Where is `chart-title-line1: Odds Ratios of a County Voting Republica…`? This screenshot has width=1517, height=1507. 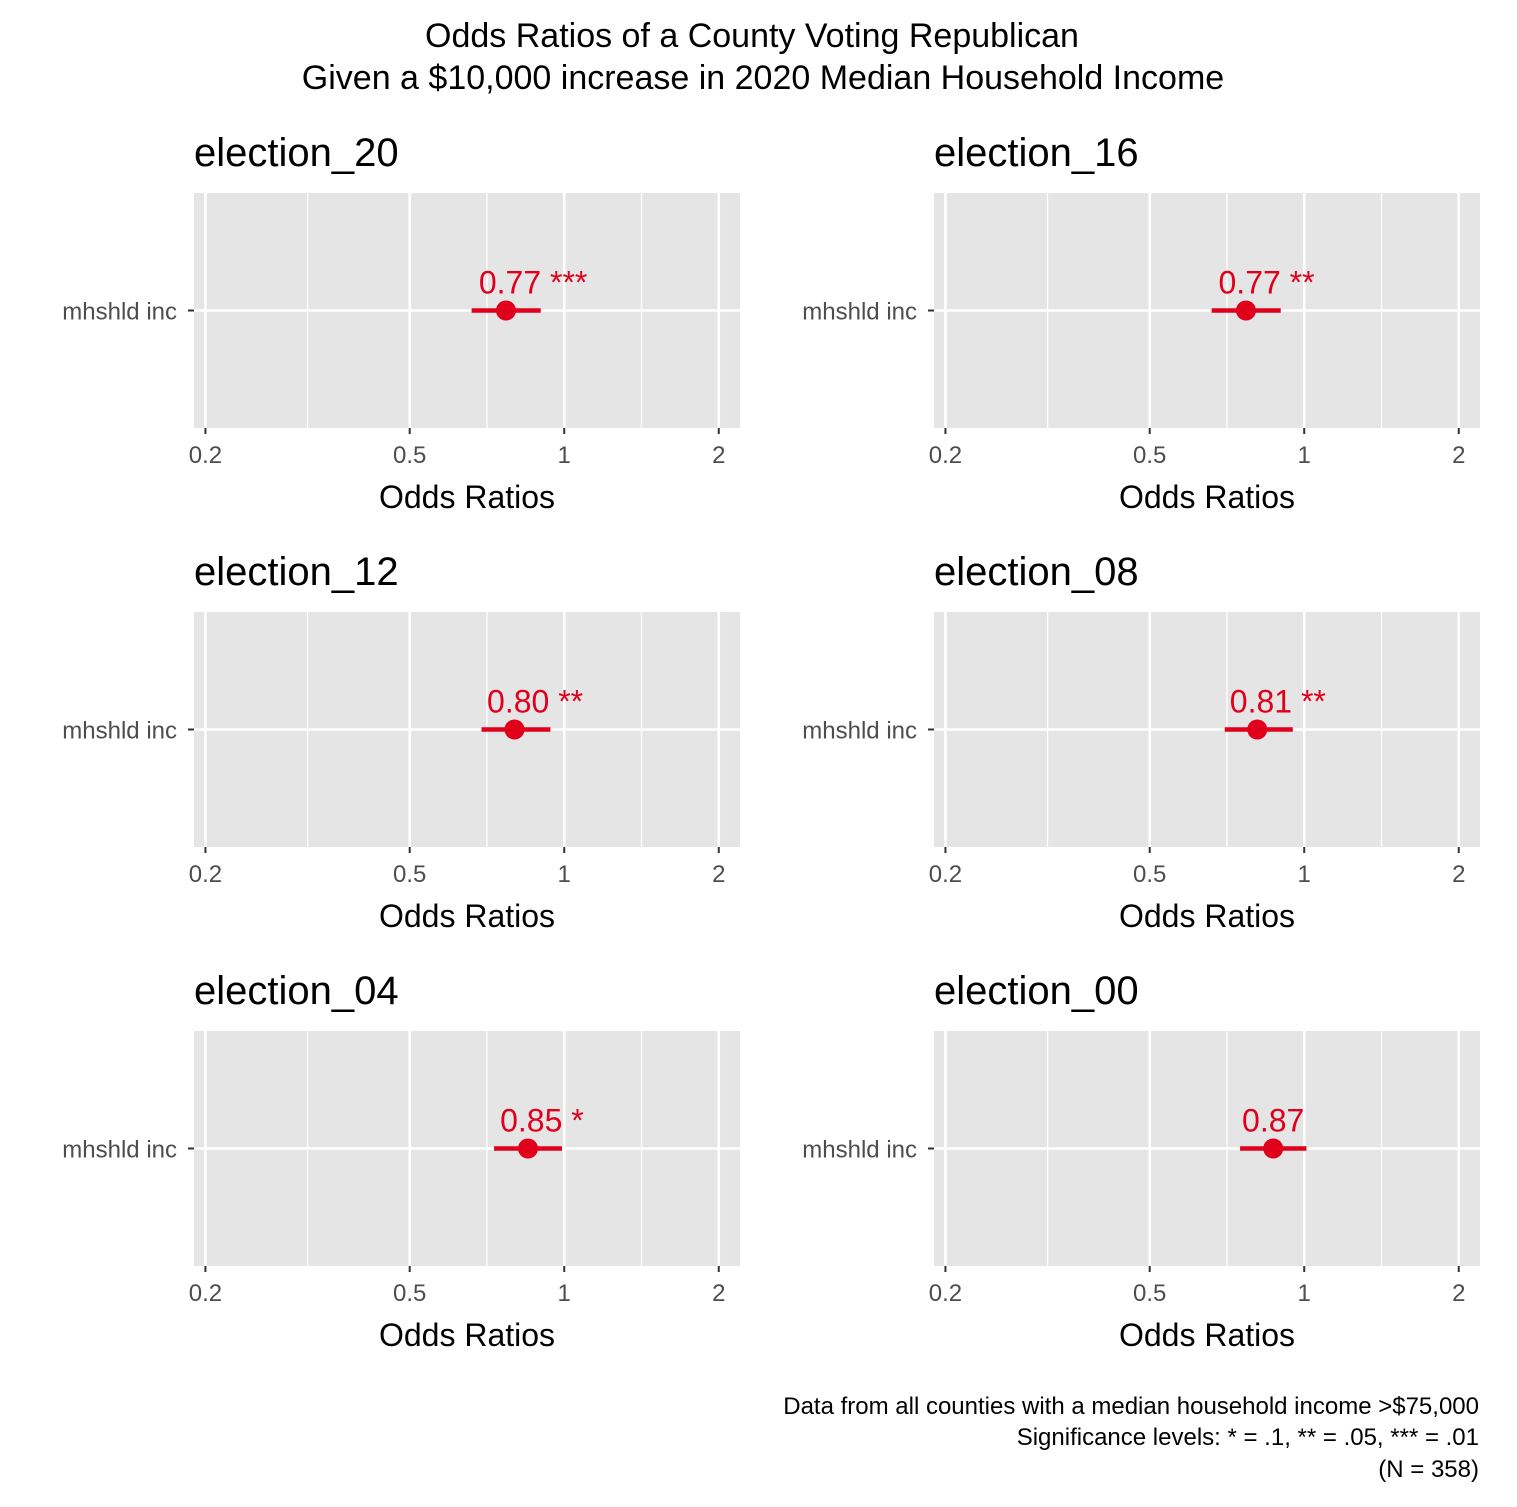 chart-title-line1: Odds Ratios of a County Voting Republica… is located at coordinates (752, 36).